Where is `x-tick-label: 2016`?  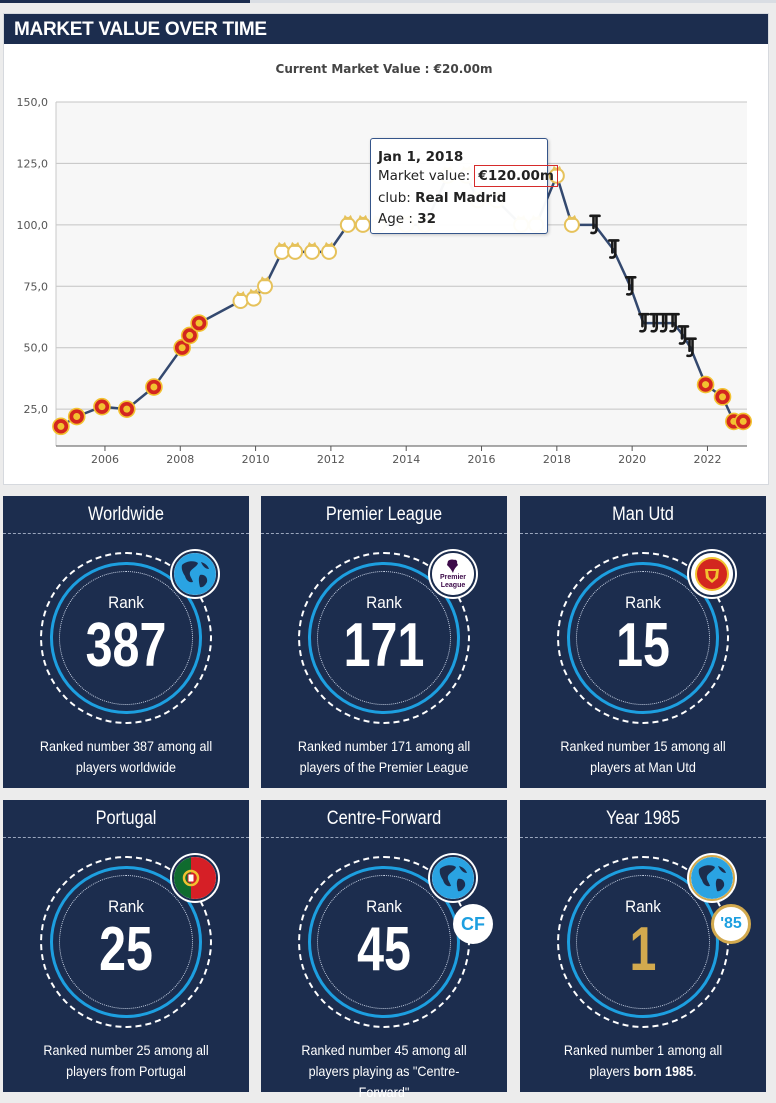 x-tick-label: 2016 is located at coordinates (482, 459).